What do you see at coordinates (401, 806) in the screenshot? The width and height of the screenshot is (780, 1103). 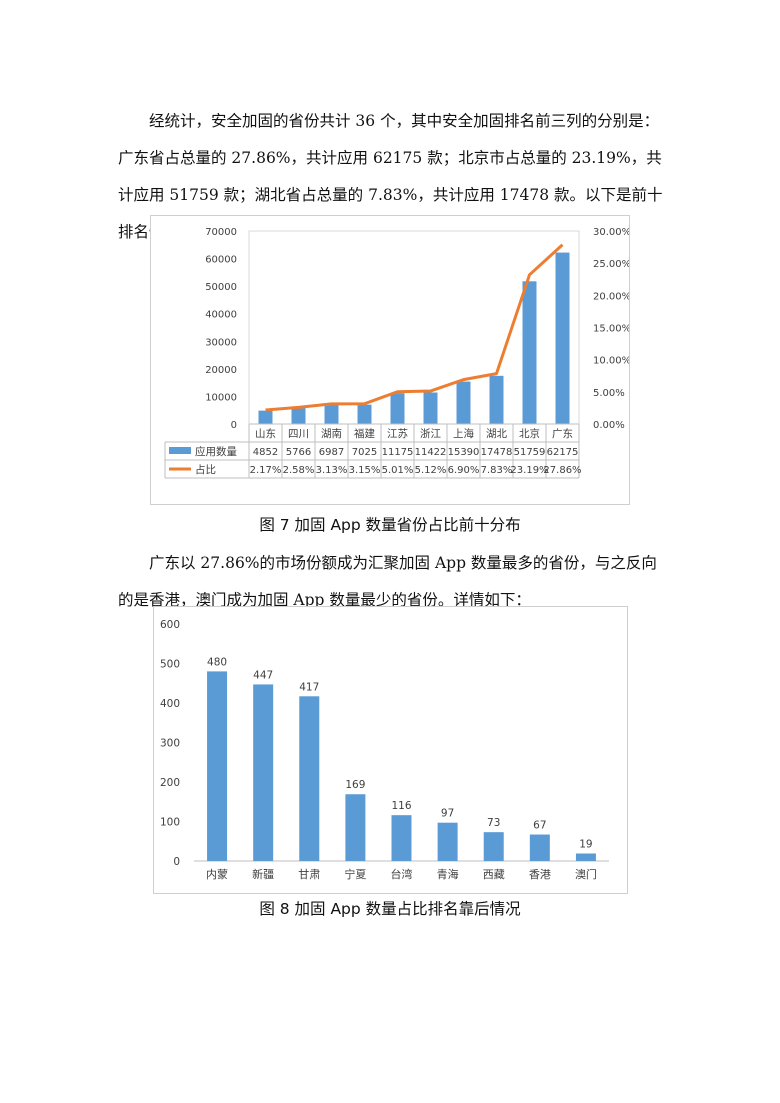 I see `data-label: 116` at bounding box center [401, 806].